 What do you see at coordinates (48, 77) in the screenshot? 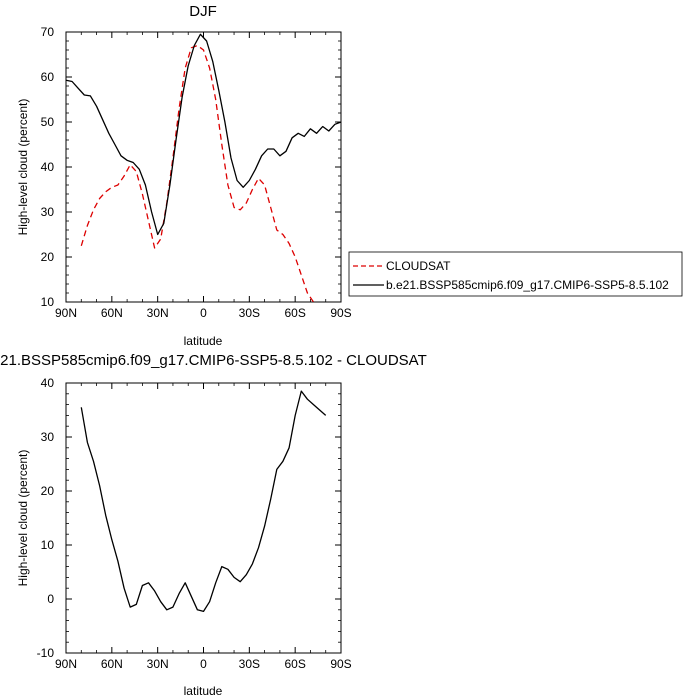
I see `y-tick-label: 60` at bounding box center [48, 77].